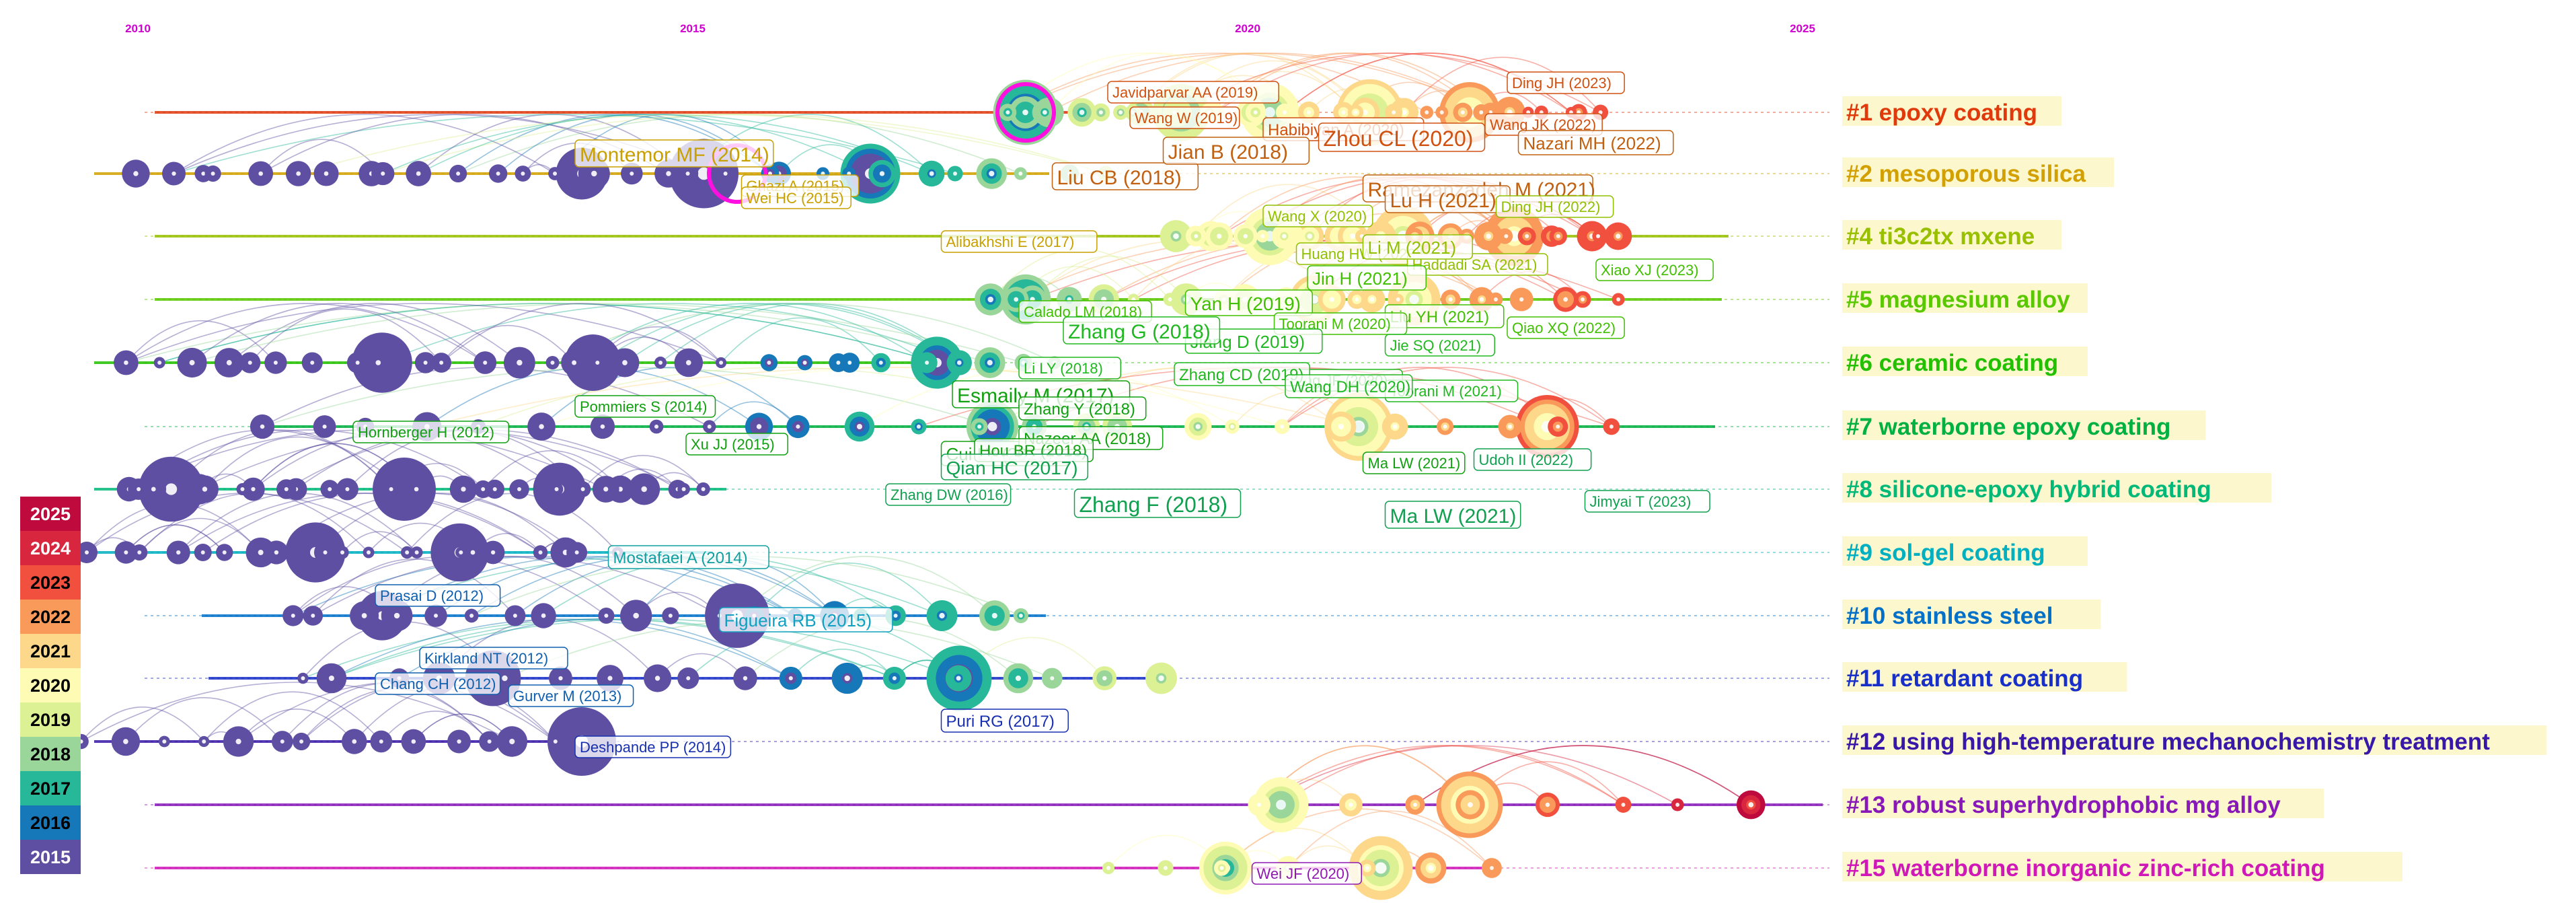 The image size is (2576, 903). What do you see at coordinates (1566, 327) in the screenshot?
I see `author-label: Qiao XQ (2022)` at bounding box center [1566, 327].